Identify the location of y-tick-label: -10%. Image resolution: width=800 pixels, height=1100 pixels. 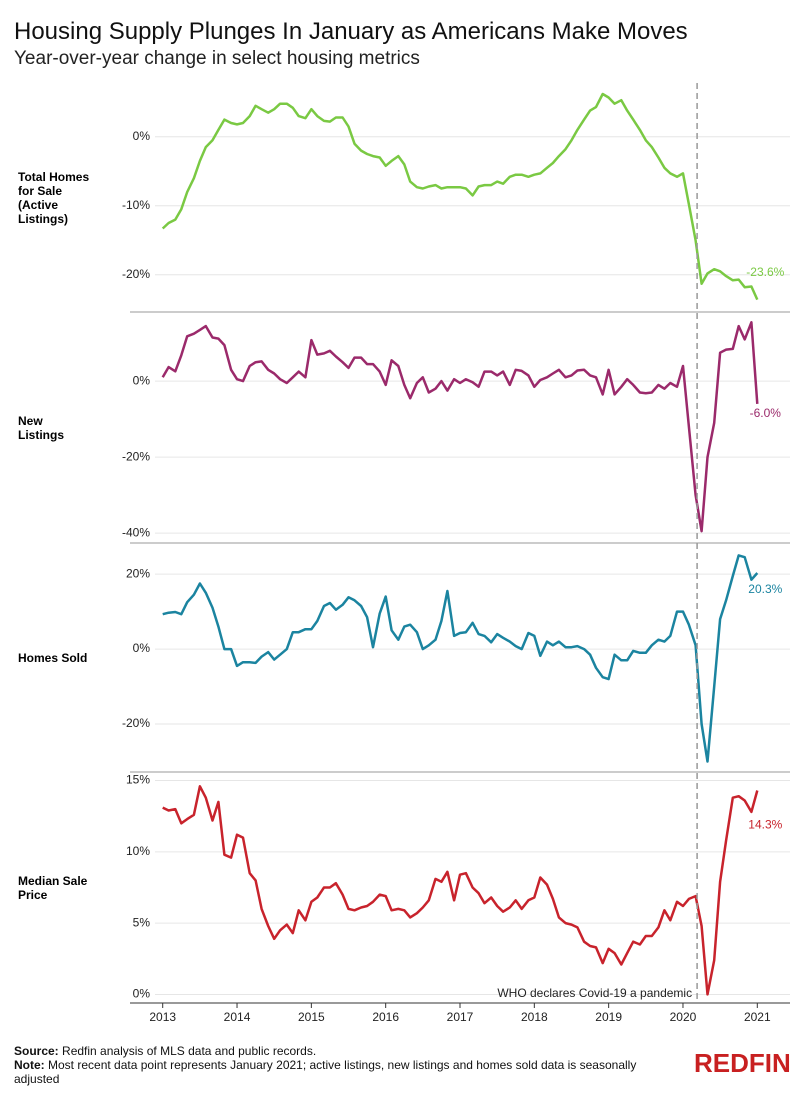
(136, 205).